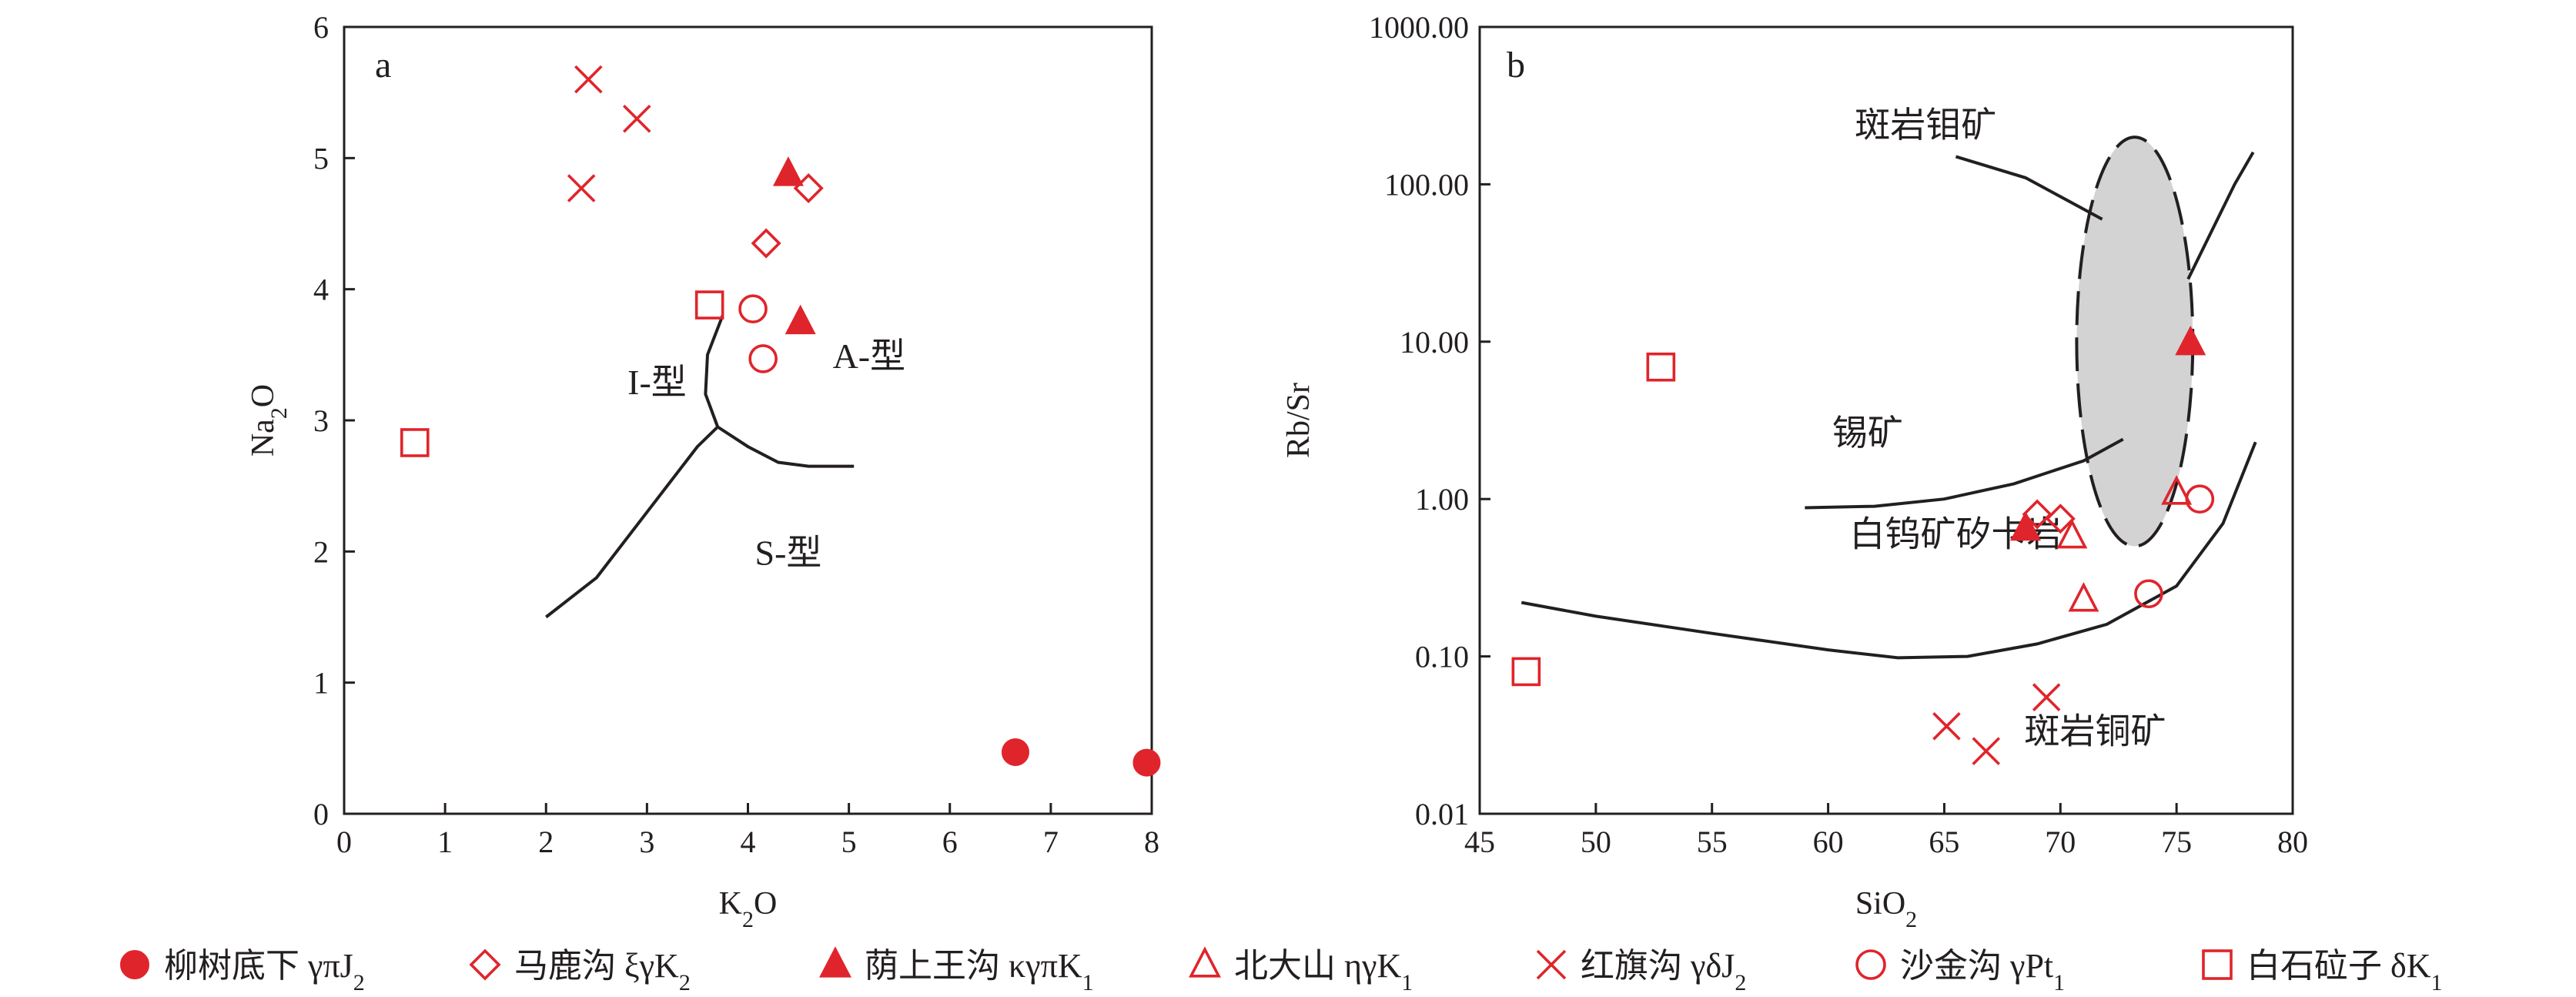 This screenshot has width=2576, height=997. What do you see at coordinates (1442, 499) in the screenshot?
I see `y-tick-label: 1.00` at bounding box center [1442, 499].